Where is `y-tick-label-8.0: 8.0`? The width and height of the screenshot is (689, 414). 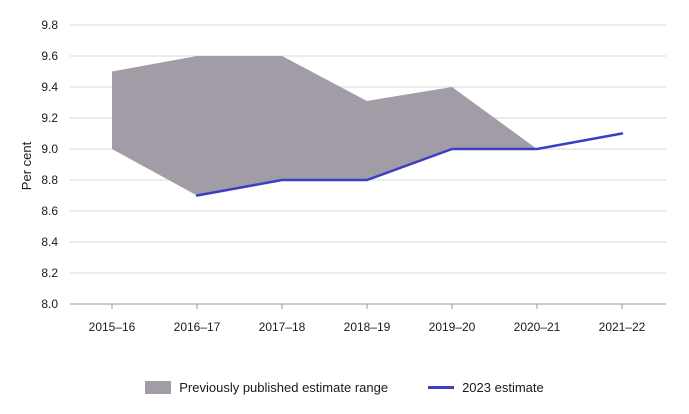
y-tick-label-8.0: 8.0 is located at coordinates (49, 304).